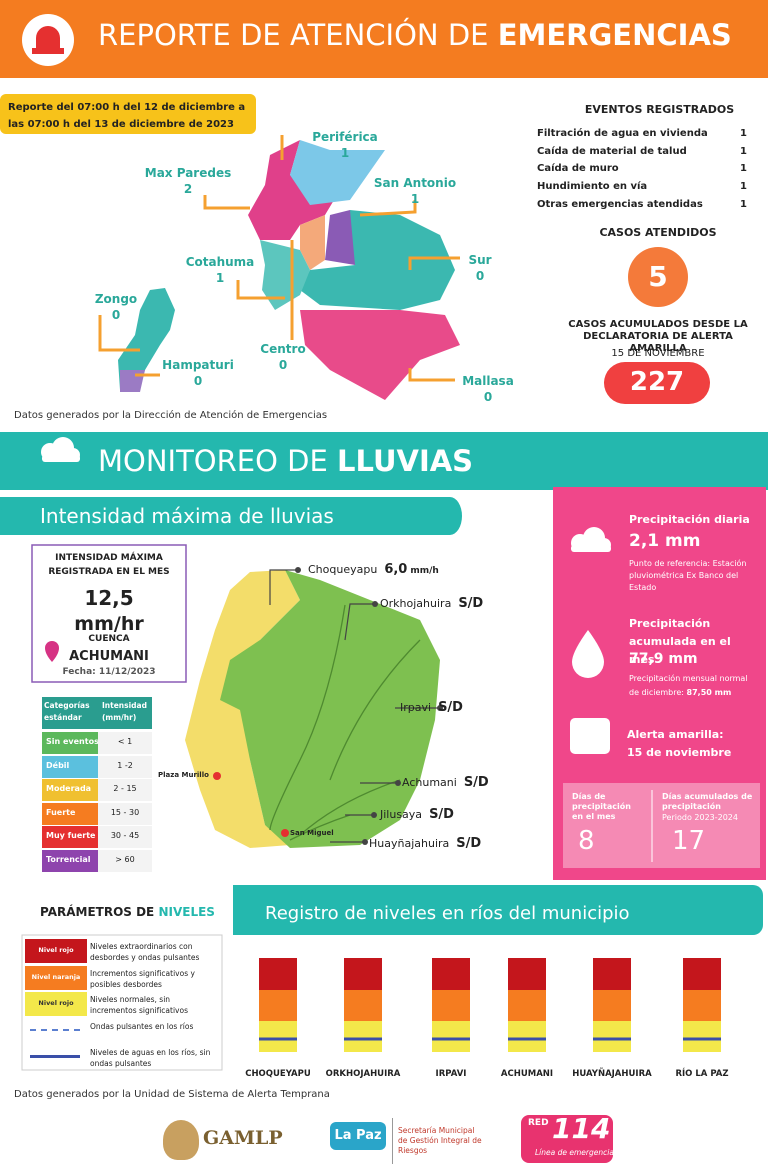 This screenshot has width=768, height=1173. What do you see at coordinates (675, 734) in the screenshot?
I see `alert-title: Alerta amarilla:` at bounding box center [675, 734].